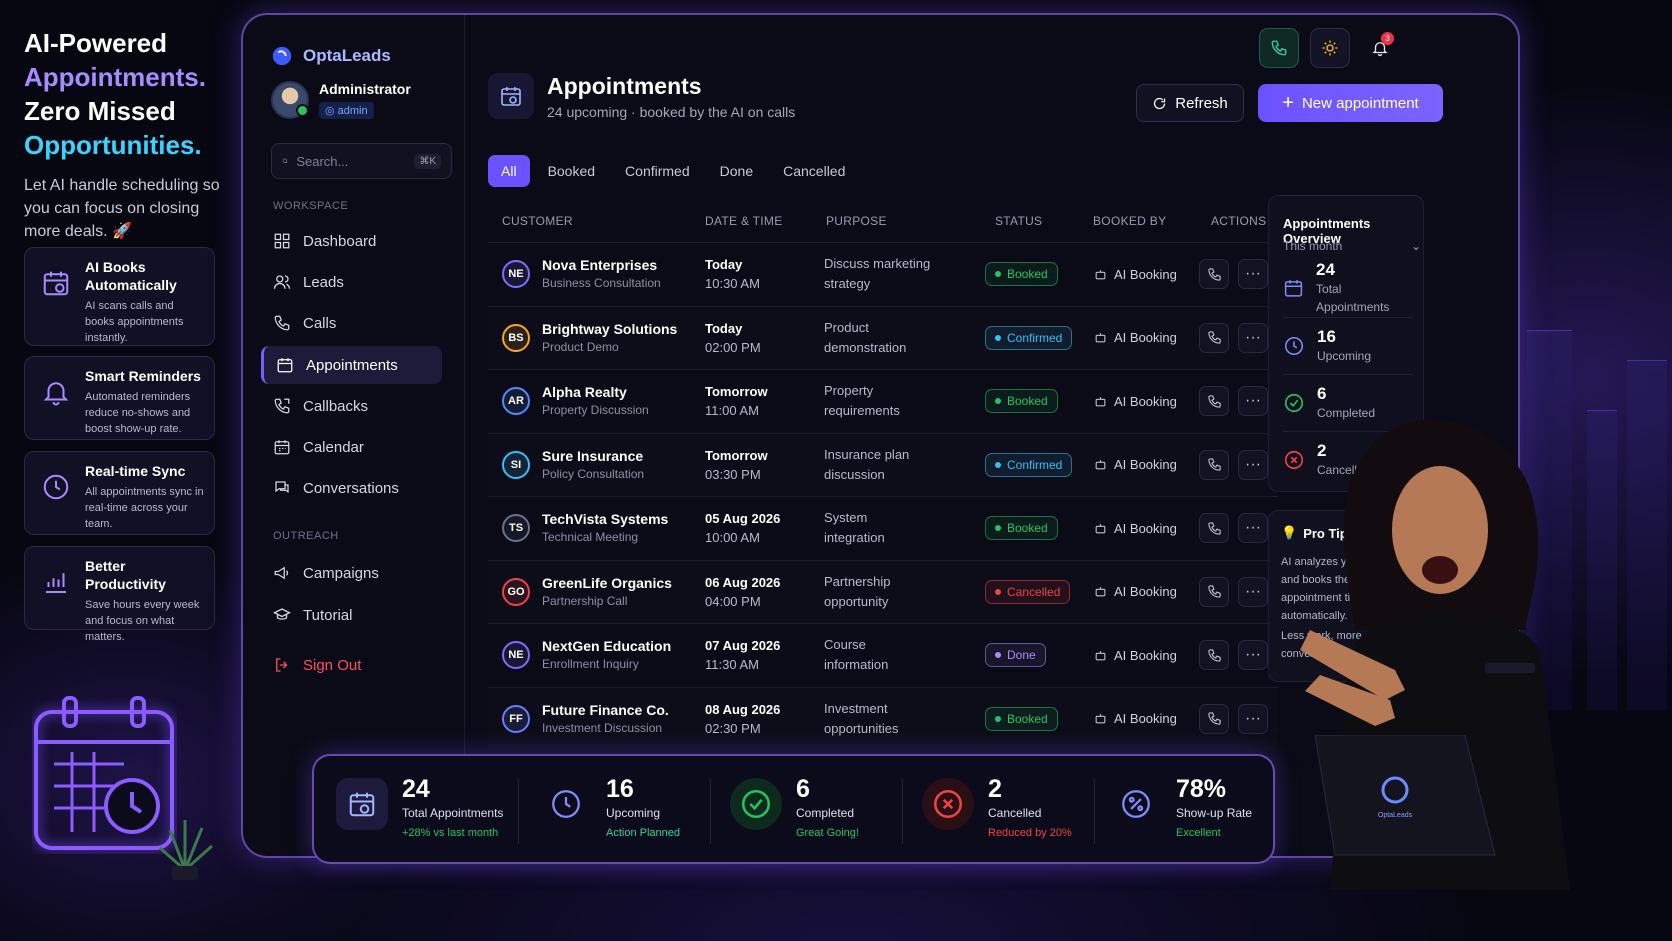  I want to click on bell-icon, so click(1380, 49).